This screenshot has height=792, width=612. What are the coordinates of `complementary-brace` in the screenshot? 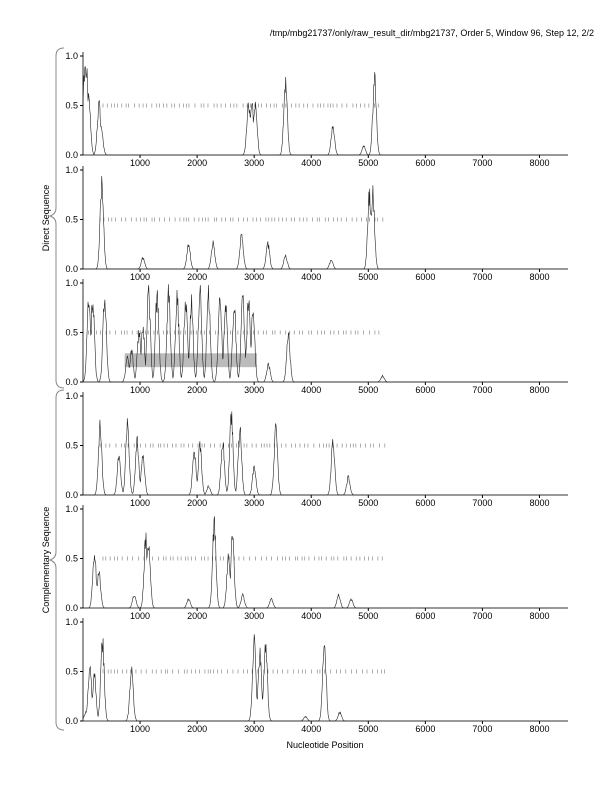 It's located at (56, 560).